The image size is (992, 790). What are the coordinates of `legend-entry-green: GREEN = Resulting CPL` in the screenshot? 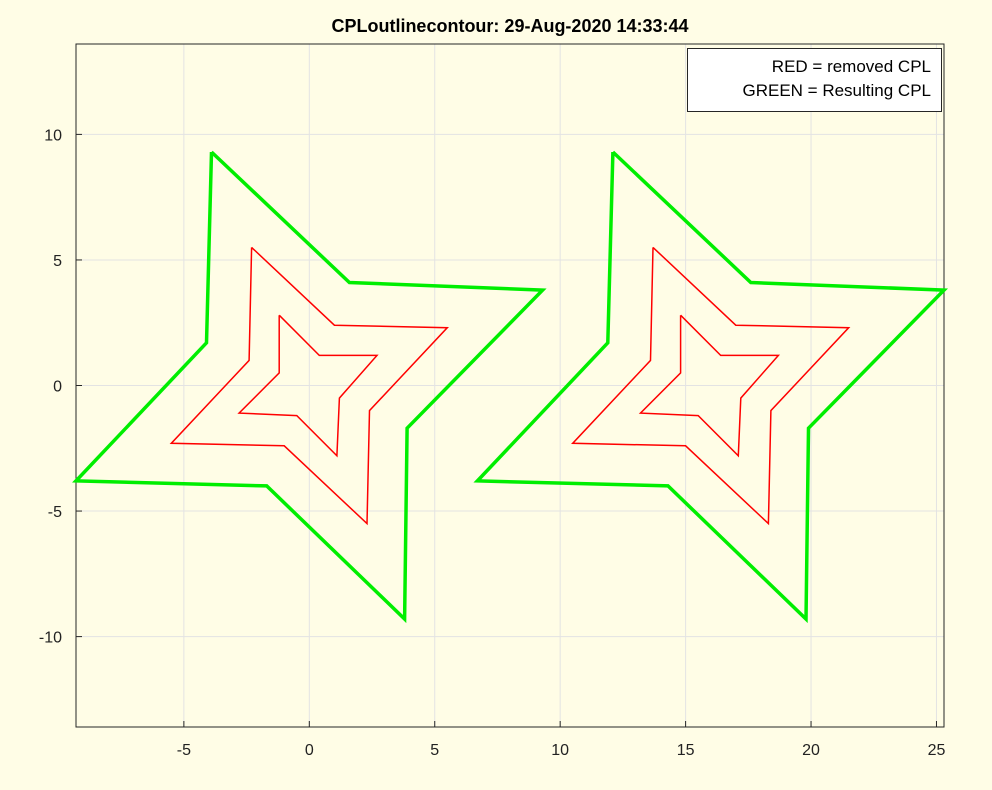 It's located at (837, 90).